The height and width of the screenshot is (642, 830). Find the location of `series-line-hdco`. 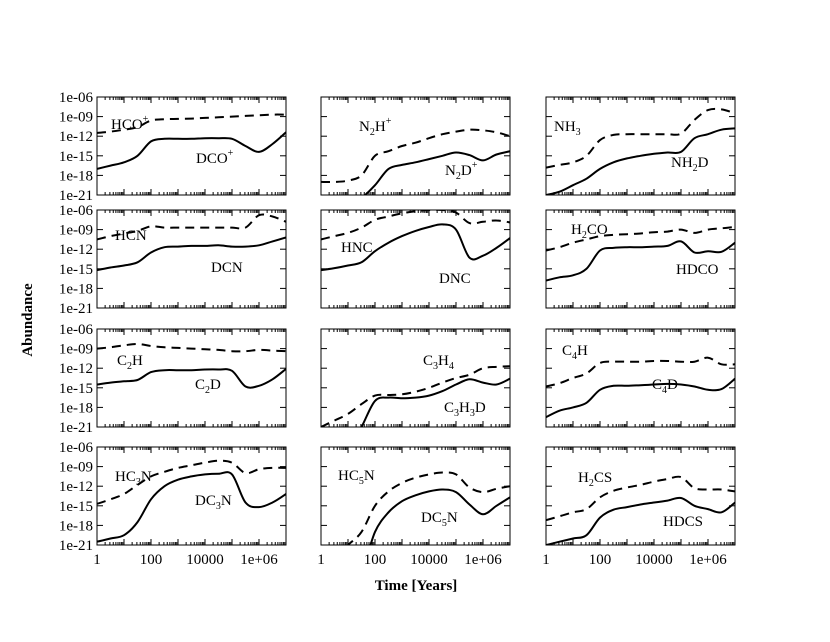

series-line-hdco is located at coordinates (640, 261).